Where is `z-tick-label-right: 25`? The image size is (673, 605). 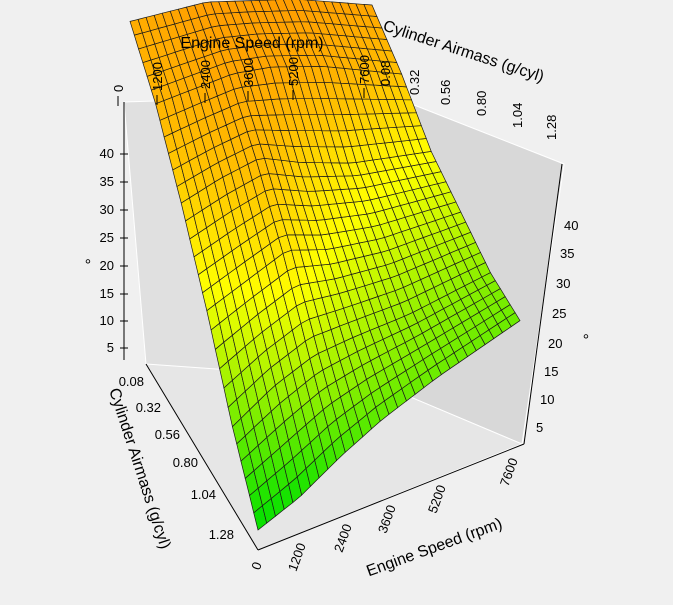
z-tick-label-right: 25 is located at coordinates (559, 313).